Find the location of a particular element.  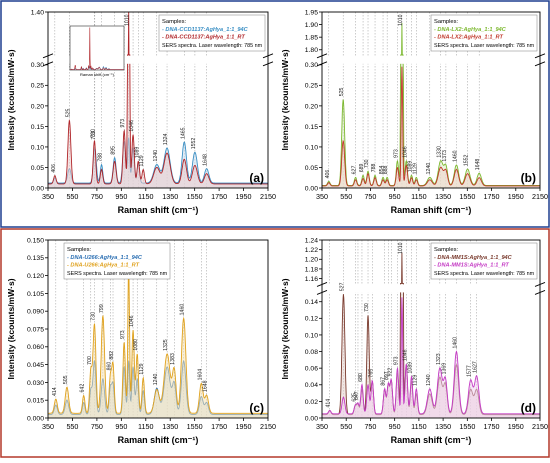

y-tick-label: 1.24 is located at coordinates (311, 240).